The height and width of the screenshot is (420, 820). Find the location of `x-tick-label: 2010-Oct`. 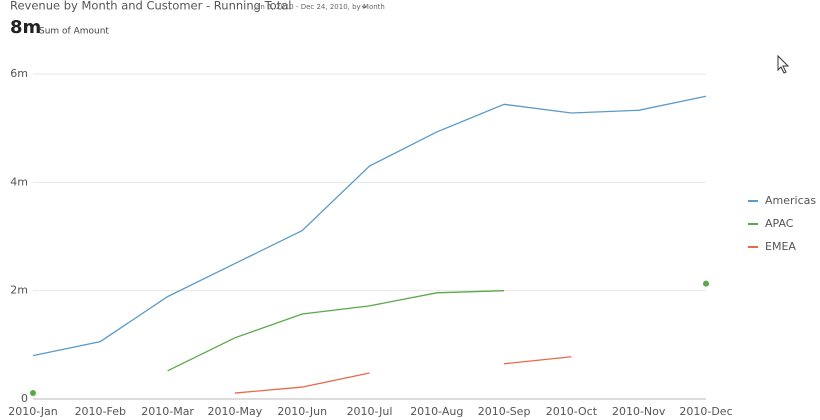

x-tick-label: 2010-Oct is located at coordinates (572, 411).